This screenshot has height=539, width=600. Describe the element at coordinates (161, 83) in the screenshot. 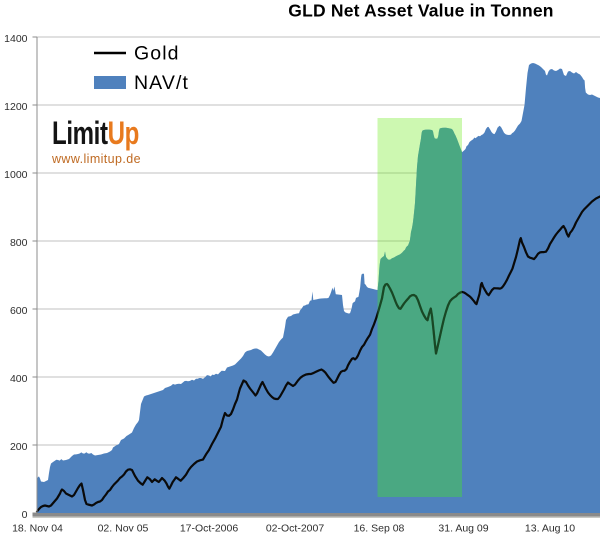

I see `svg-text: NAV/t` at that location.